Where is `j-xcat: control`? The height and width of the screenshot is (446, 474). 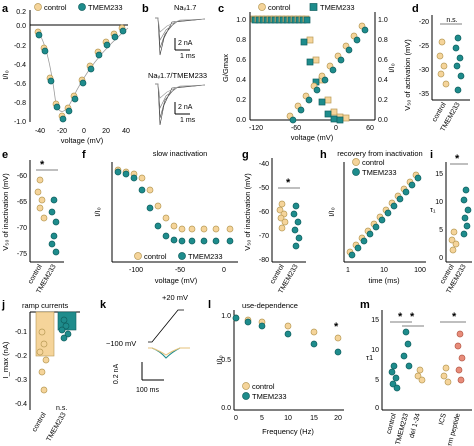 j-xcat: control is located at coordinates (39, 422).